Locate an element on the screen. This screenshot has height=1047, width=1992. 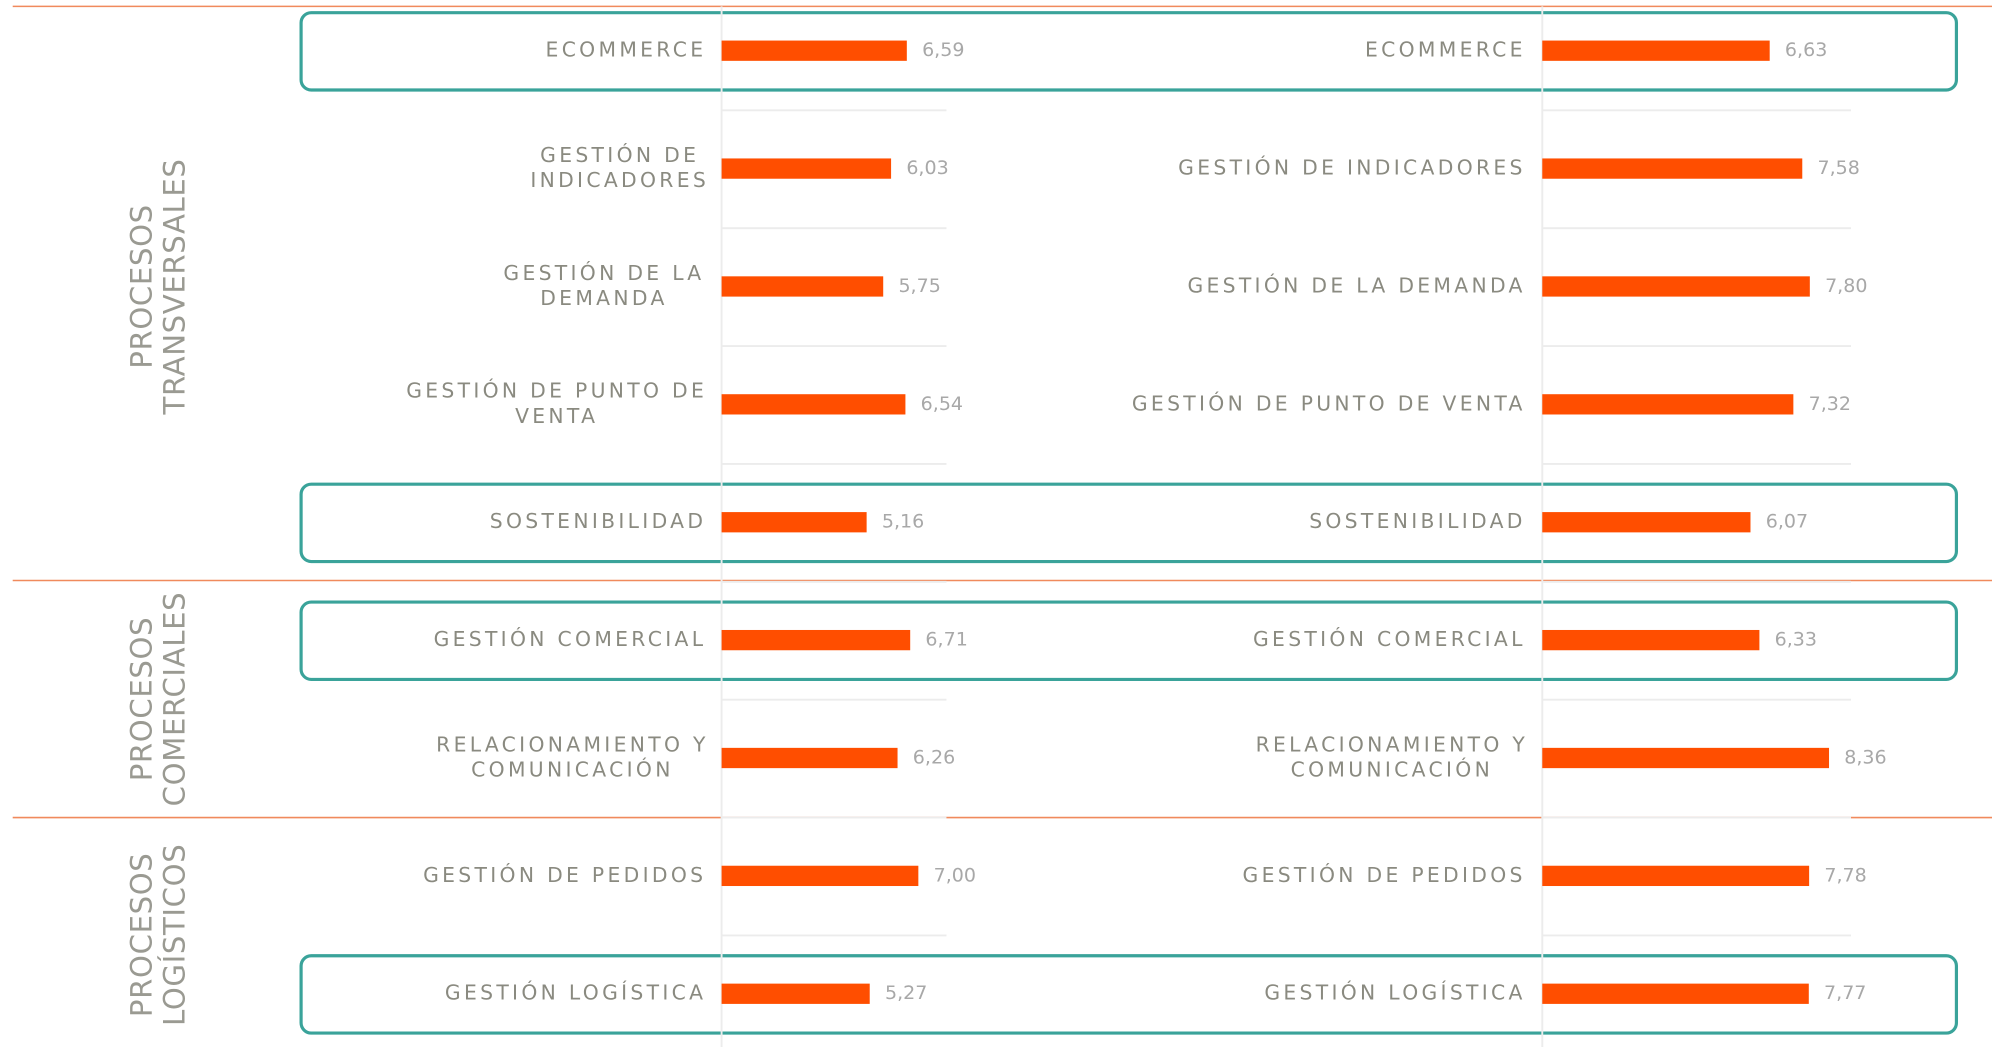
value-label: 7,80 is located at coordinates (1846, 286).